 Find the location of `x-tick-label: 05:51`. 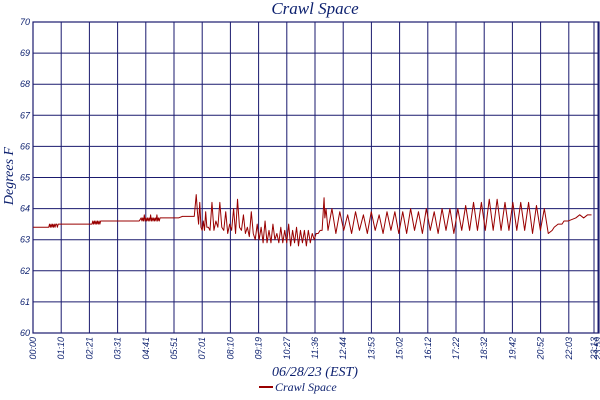

x-tick-label: 05:51 is located at coordinates (174, 348).